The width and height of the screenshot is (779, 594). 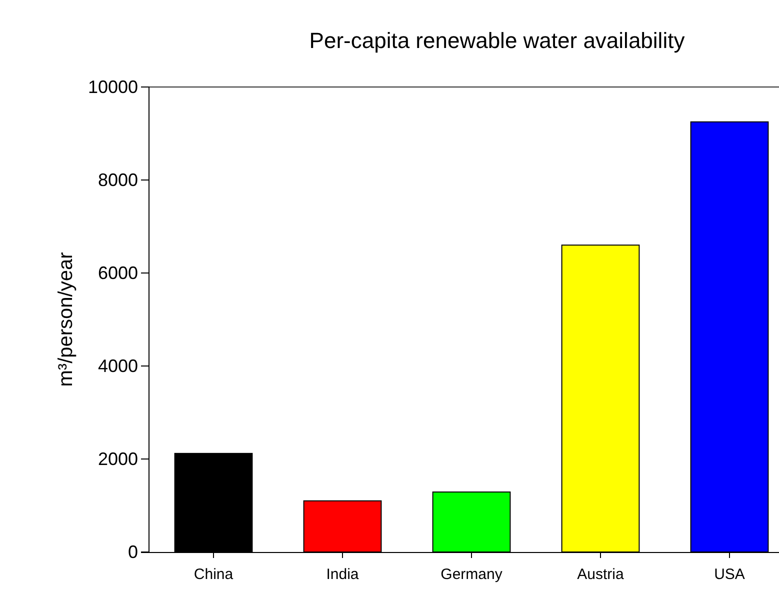 I want to click on x-tick-label: Germany, so click(x=471, y=574).